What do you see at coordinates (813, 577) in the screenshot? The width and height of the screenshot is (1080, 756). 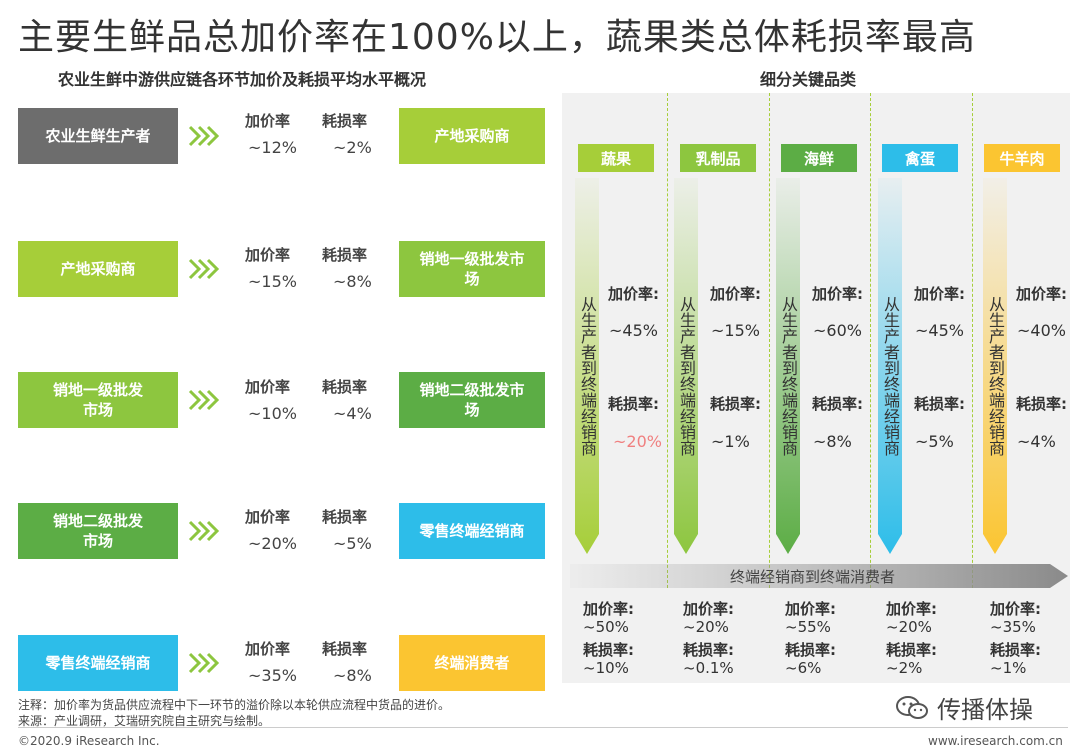 I see `consumer-bar-label: 终端经销商到终端消费者` at bounding box center [813, 577].